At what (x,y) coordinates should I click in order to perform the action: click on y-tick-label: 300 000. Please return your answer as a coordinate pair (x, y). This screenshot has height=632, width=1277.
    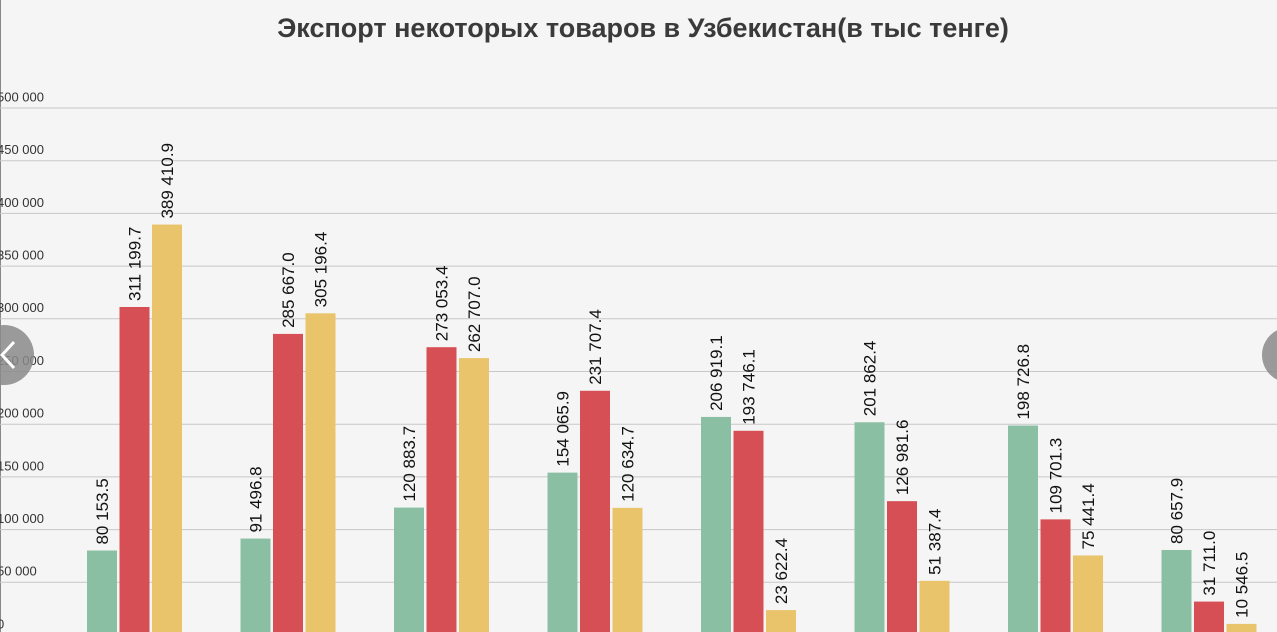
    Looking at the image, I should click on (22, 307).